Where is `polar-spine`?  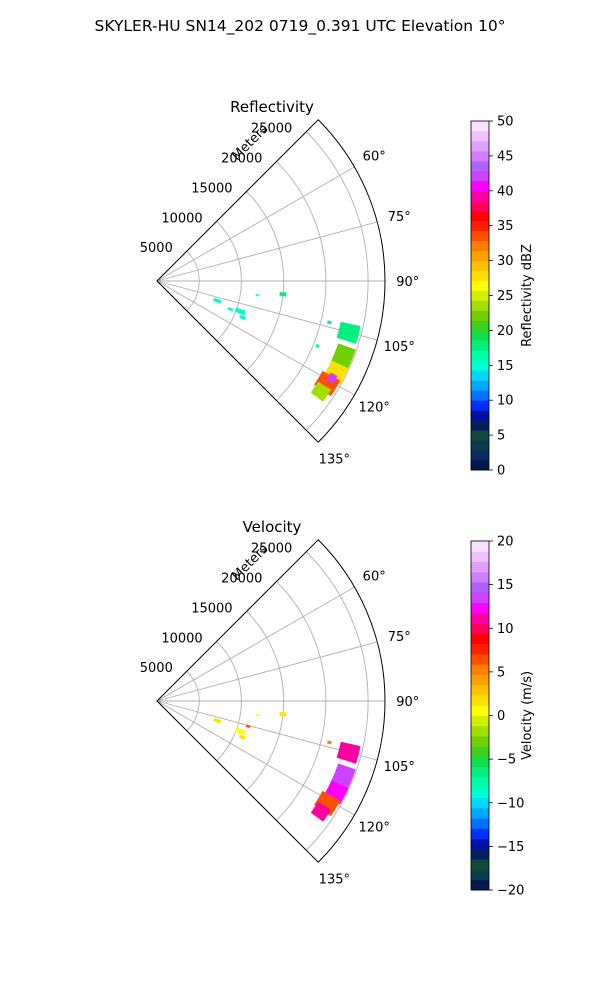
polar-spine is located at coordinates (271, 701).